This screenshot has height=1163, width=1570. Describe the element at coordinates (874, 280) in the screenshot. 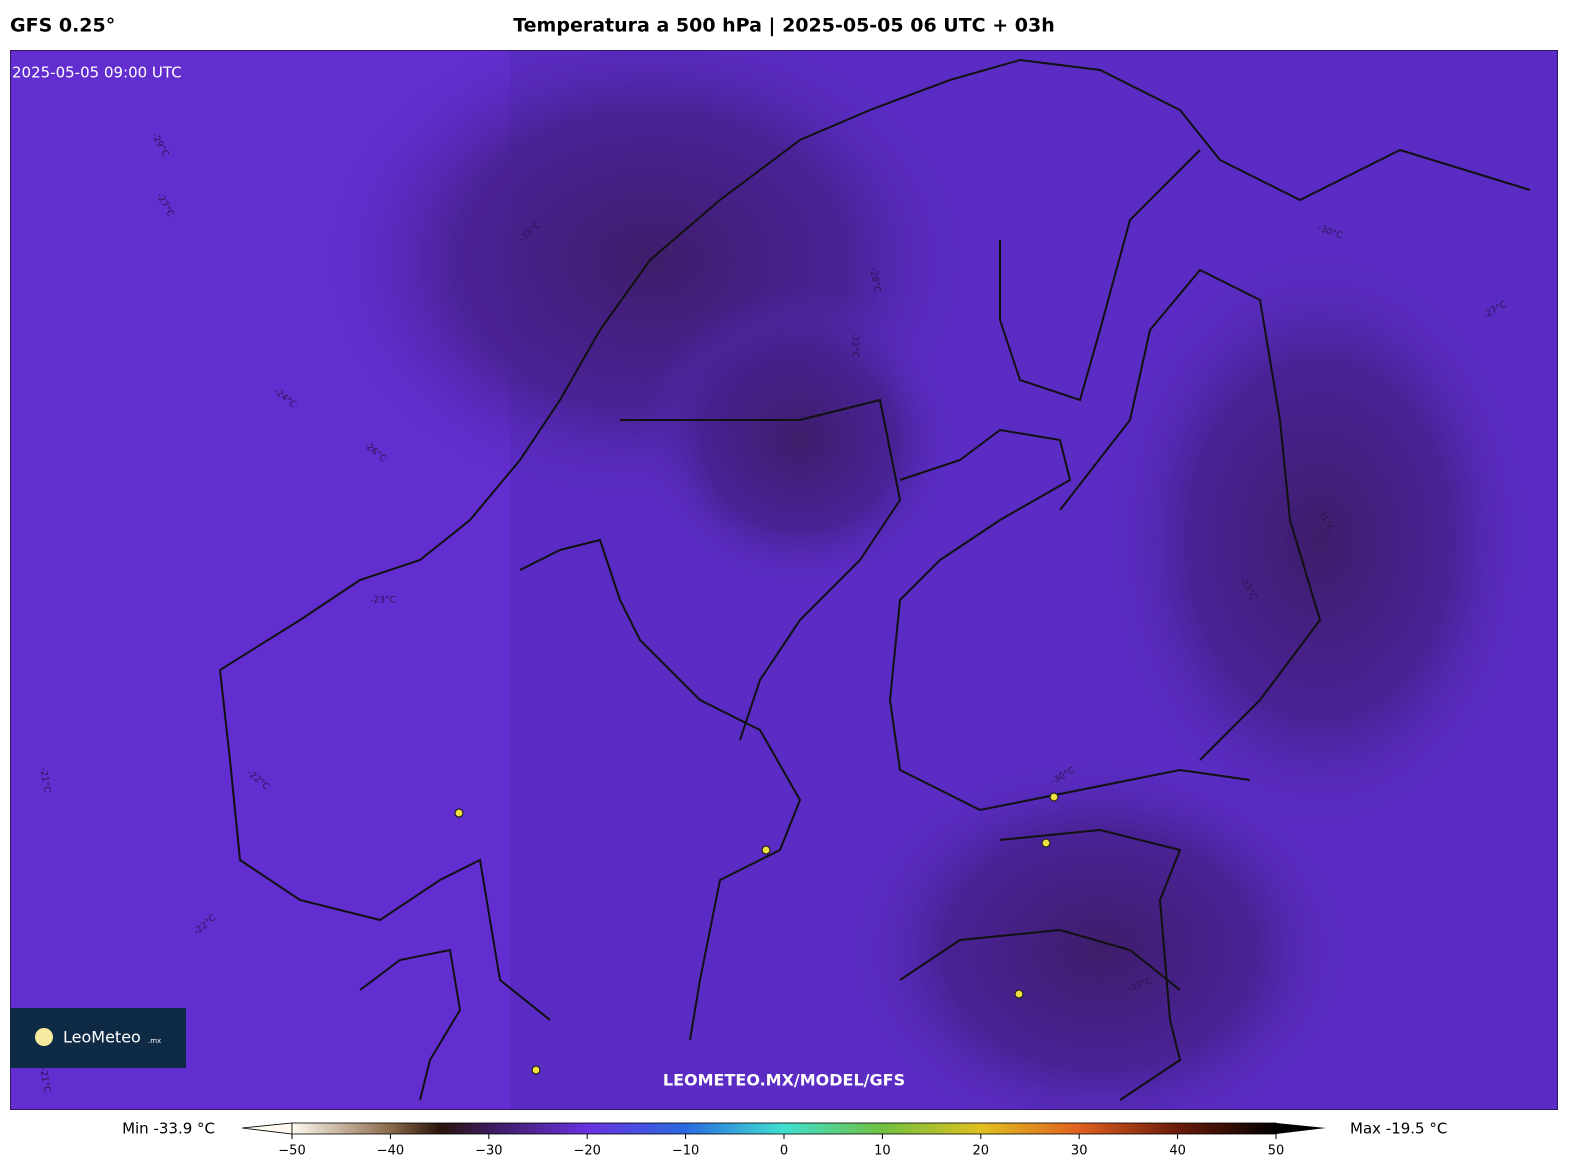

I see `contour-label: -28°C` at that location.